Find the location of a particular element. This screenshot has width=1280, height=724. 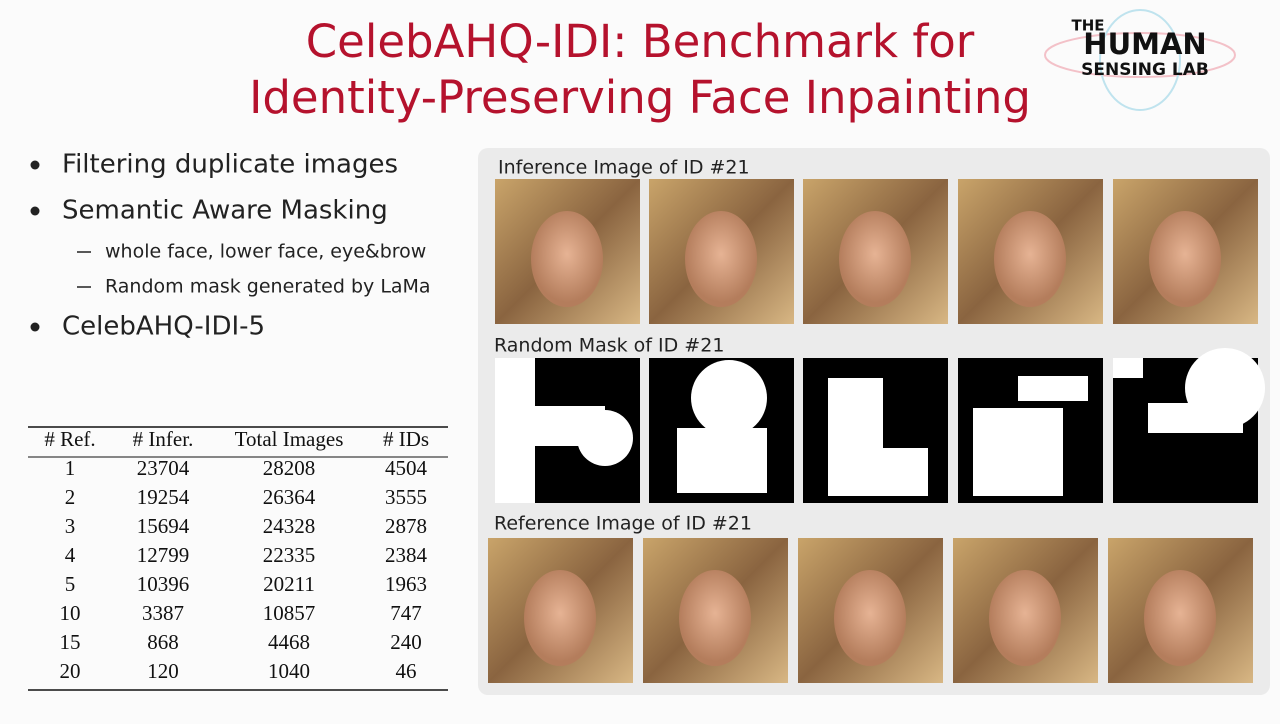

table-cell: 22335 is located at coordinates (289, 555).